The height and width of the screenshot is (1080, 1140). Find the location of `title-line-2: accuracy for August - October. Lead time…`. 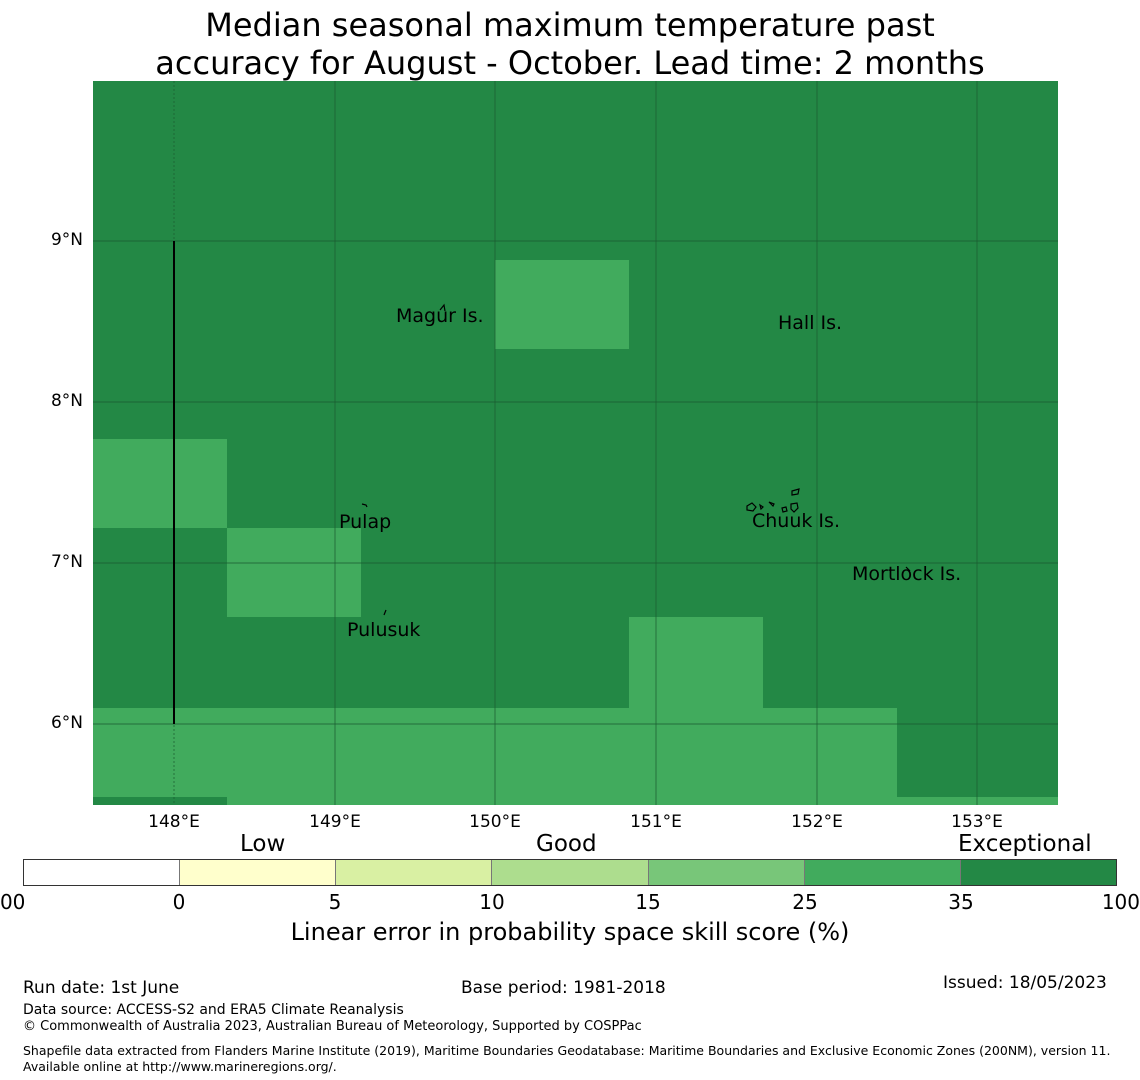

title-line-2: accuracy for August - October. Lead time… is located at coordinates (570, 63).